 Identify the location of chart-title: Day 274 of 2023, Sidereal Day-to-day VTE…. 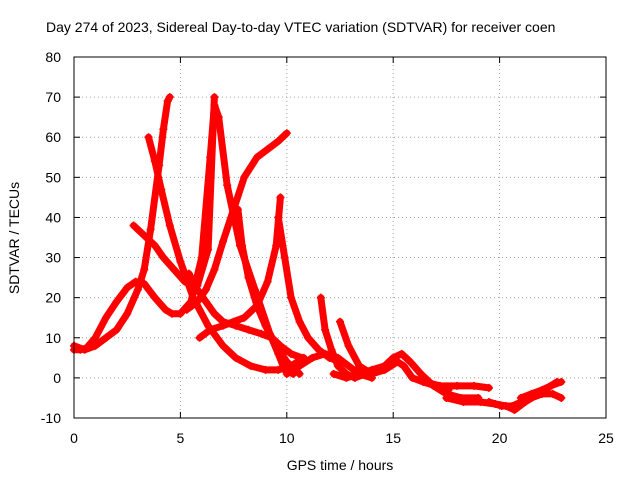
(300, 27).